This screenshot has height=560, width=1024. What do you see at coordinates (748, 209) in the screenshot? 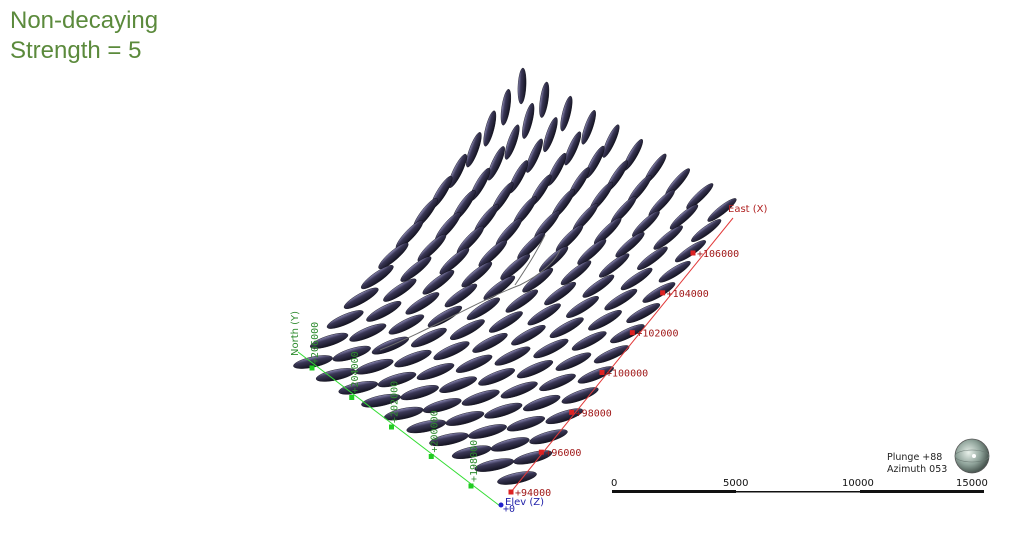
I see `east-axis-label: East (X)` at bounding box center [748, 209].